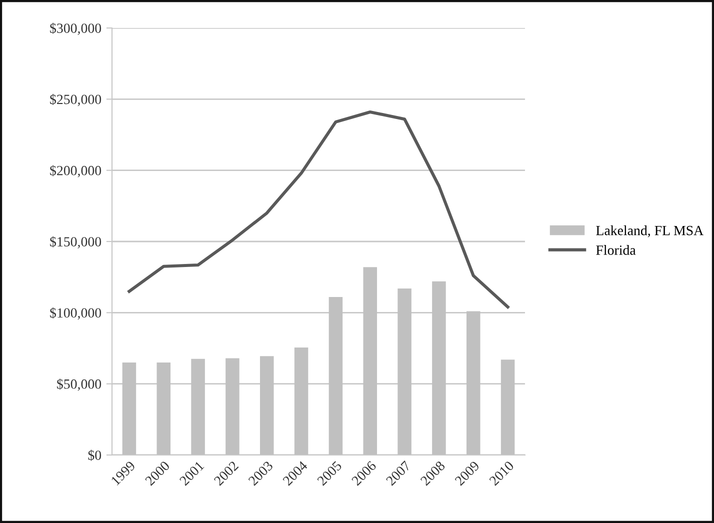 This screenshot has width=714, height=523. What do you see at coordinates (76, 100) in the screenshot?
I see `y-tick-label: $250,000` at bounding box center [76, 100].